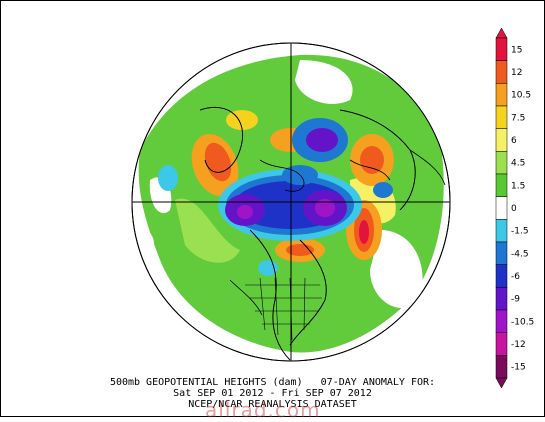 The width and height of the screenshot is (545, 422). Describe the element at coordinates (520, 232) in the screenshot. I see `colorbar-label: -1.5` at that location.